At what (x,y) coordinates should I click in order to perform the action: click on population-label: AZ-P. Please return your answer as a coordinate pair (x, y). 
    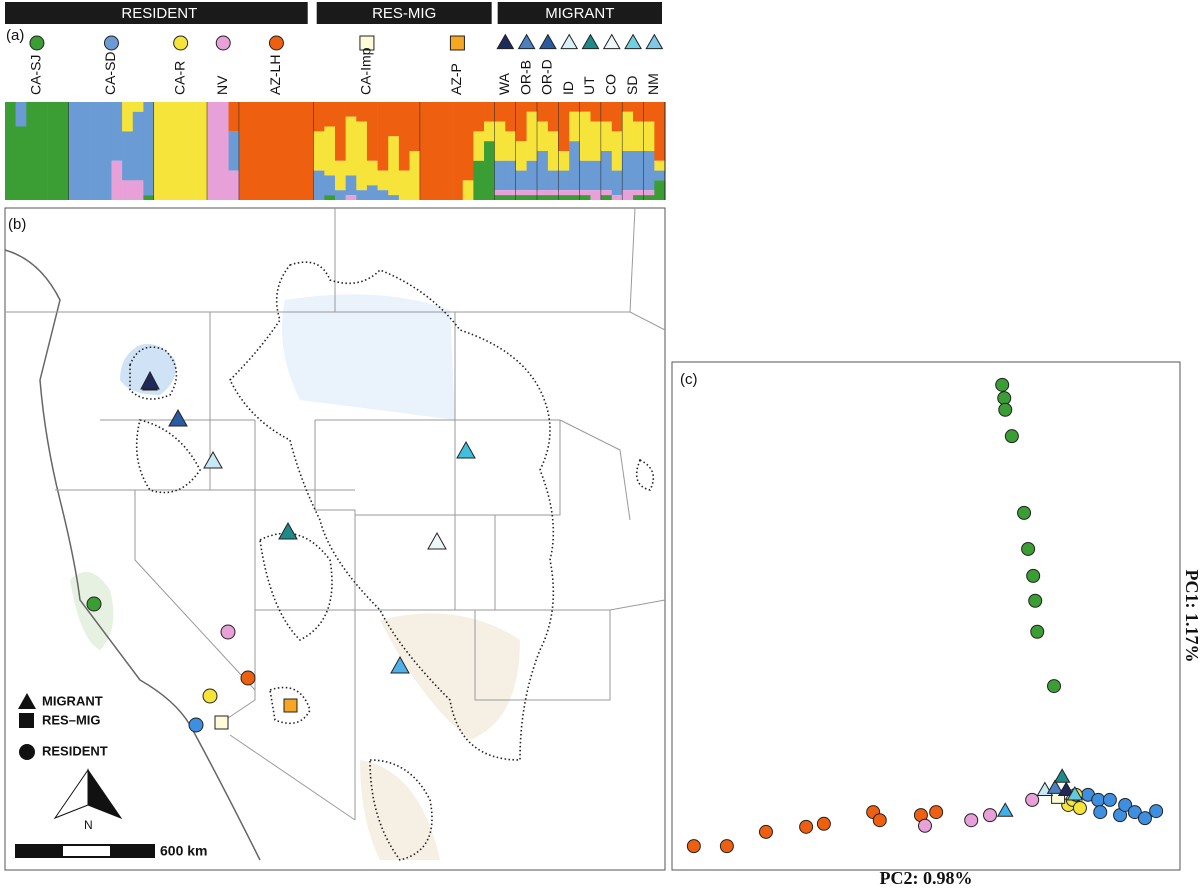
    Looking at the image, I should click on (456, 79).